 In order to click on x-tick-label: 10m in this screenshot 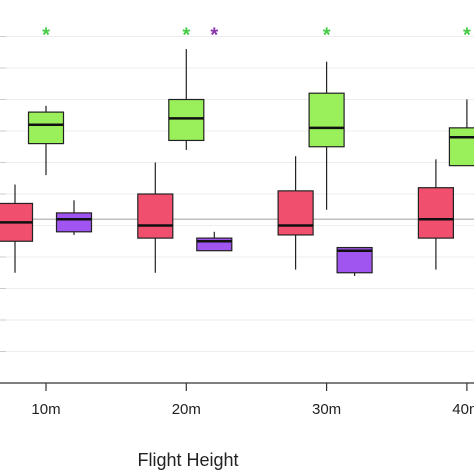, I will do `click(45, 409)`.